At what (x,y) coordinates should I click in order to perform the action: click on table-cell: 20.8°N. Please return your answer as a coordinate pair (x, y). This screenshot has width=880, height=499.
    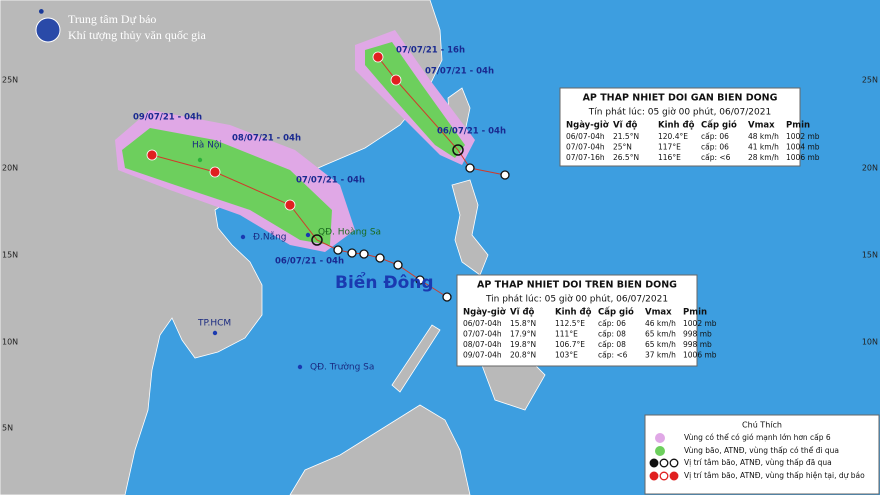
    Looking at the image, I should click on (523, 355).